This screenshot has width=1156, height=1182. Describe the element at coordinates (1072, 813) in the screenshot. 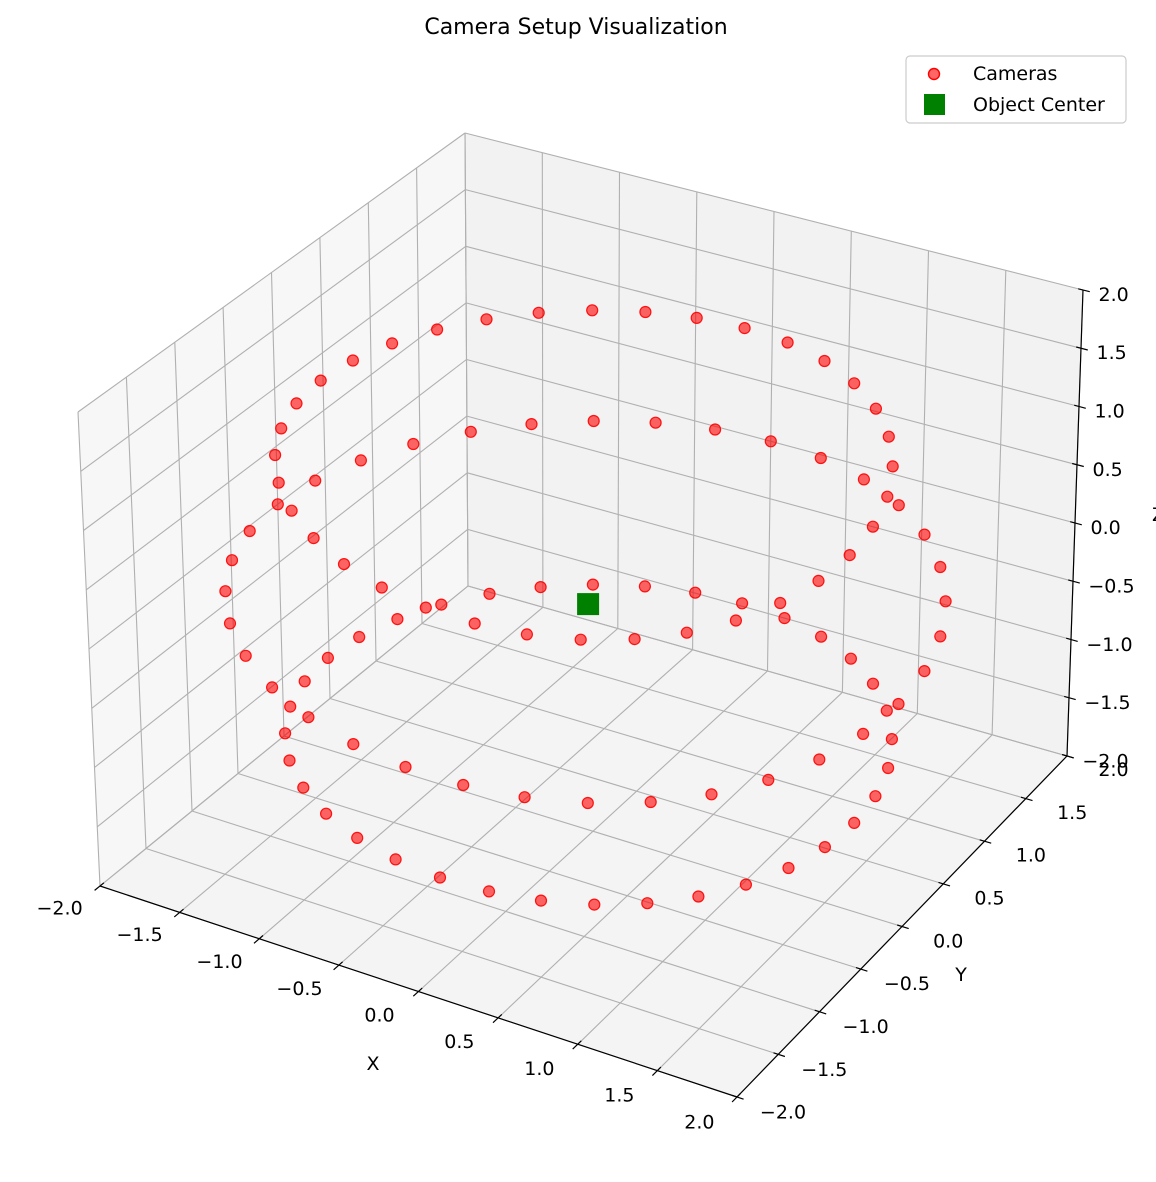

I see `y-tick-label-7: 1.5` at that location.